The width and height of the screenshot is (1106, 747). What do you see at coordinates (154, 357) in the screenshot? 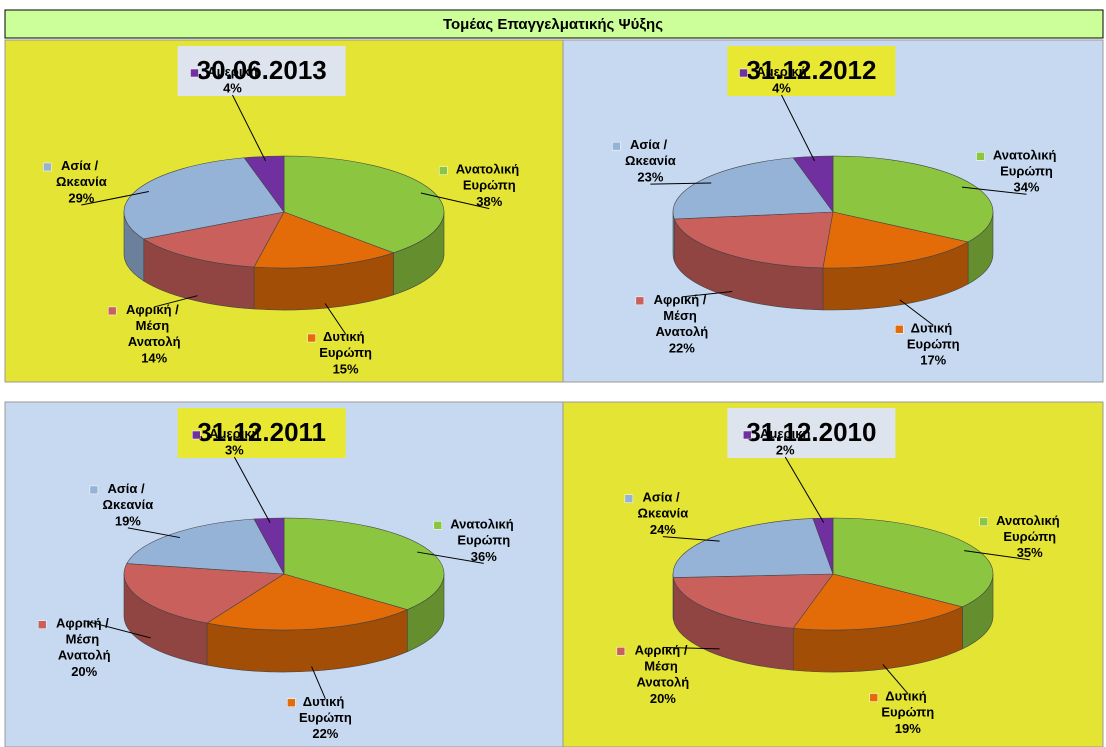
I see `value-label: 14%` at bounding box center [154, 357].